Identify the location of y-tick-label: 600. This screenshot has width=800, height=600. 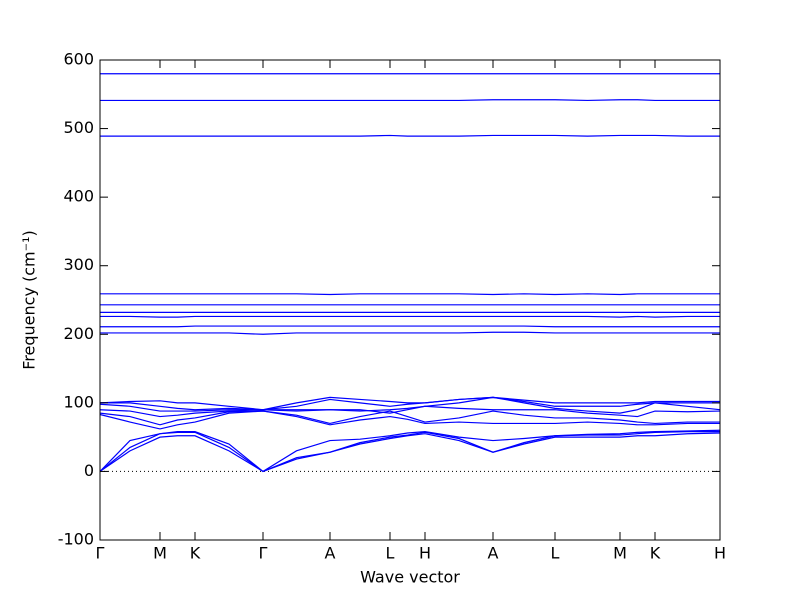
(78, 59).